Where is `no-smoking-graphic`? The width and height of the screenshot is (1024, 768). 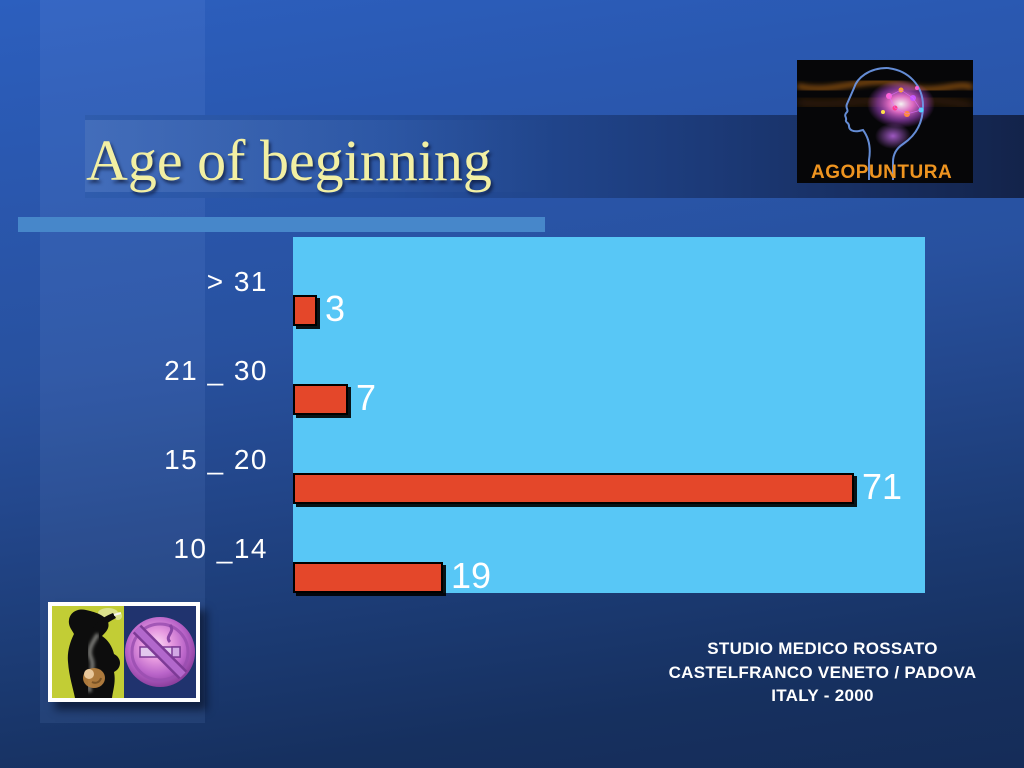
no-smoking-graphic is located at coordinates (124, 652).